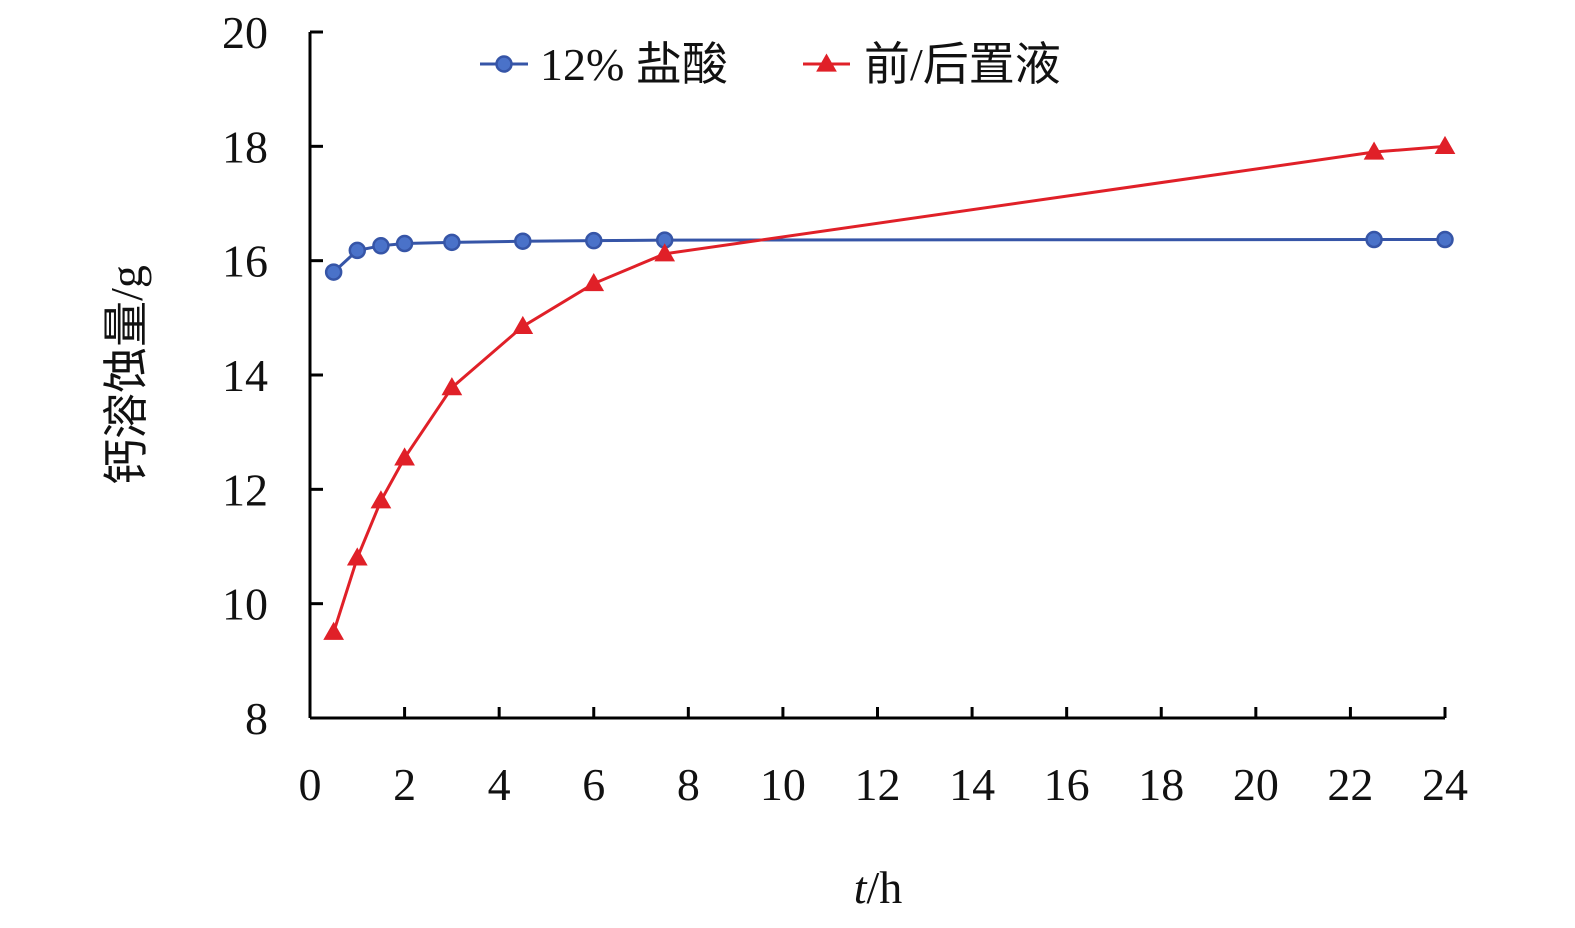 This screenshot has width=1575, height=928. Describe the element at coordinates (634, 64) in the screenshot. I see `legend-label: 12% 盐酸` at that location.